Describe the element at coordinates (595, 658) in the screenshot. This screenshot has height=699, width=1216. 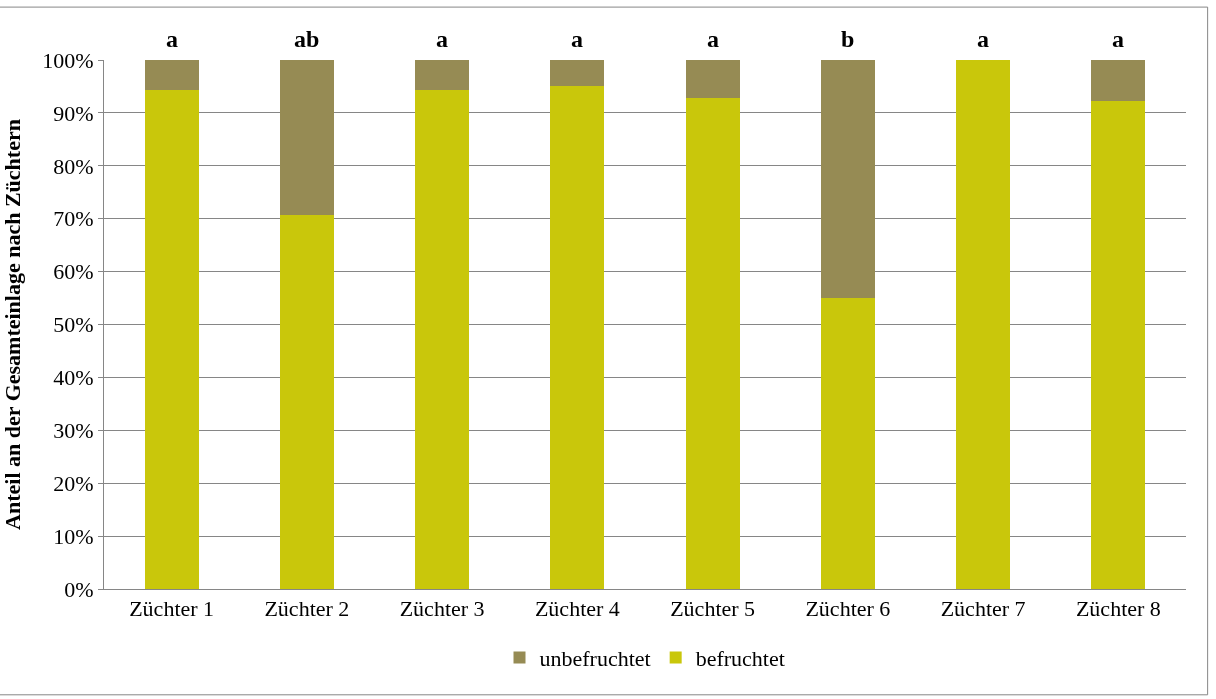
I see `legend-label: unbefruchtet` at that location.